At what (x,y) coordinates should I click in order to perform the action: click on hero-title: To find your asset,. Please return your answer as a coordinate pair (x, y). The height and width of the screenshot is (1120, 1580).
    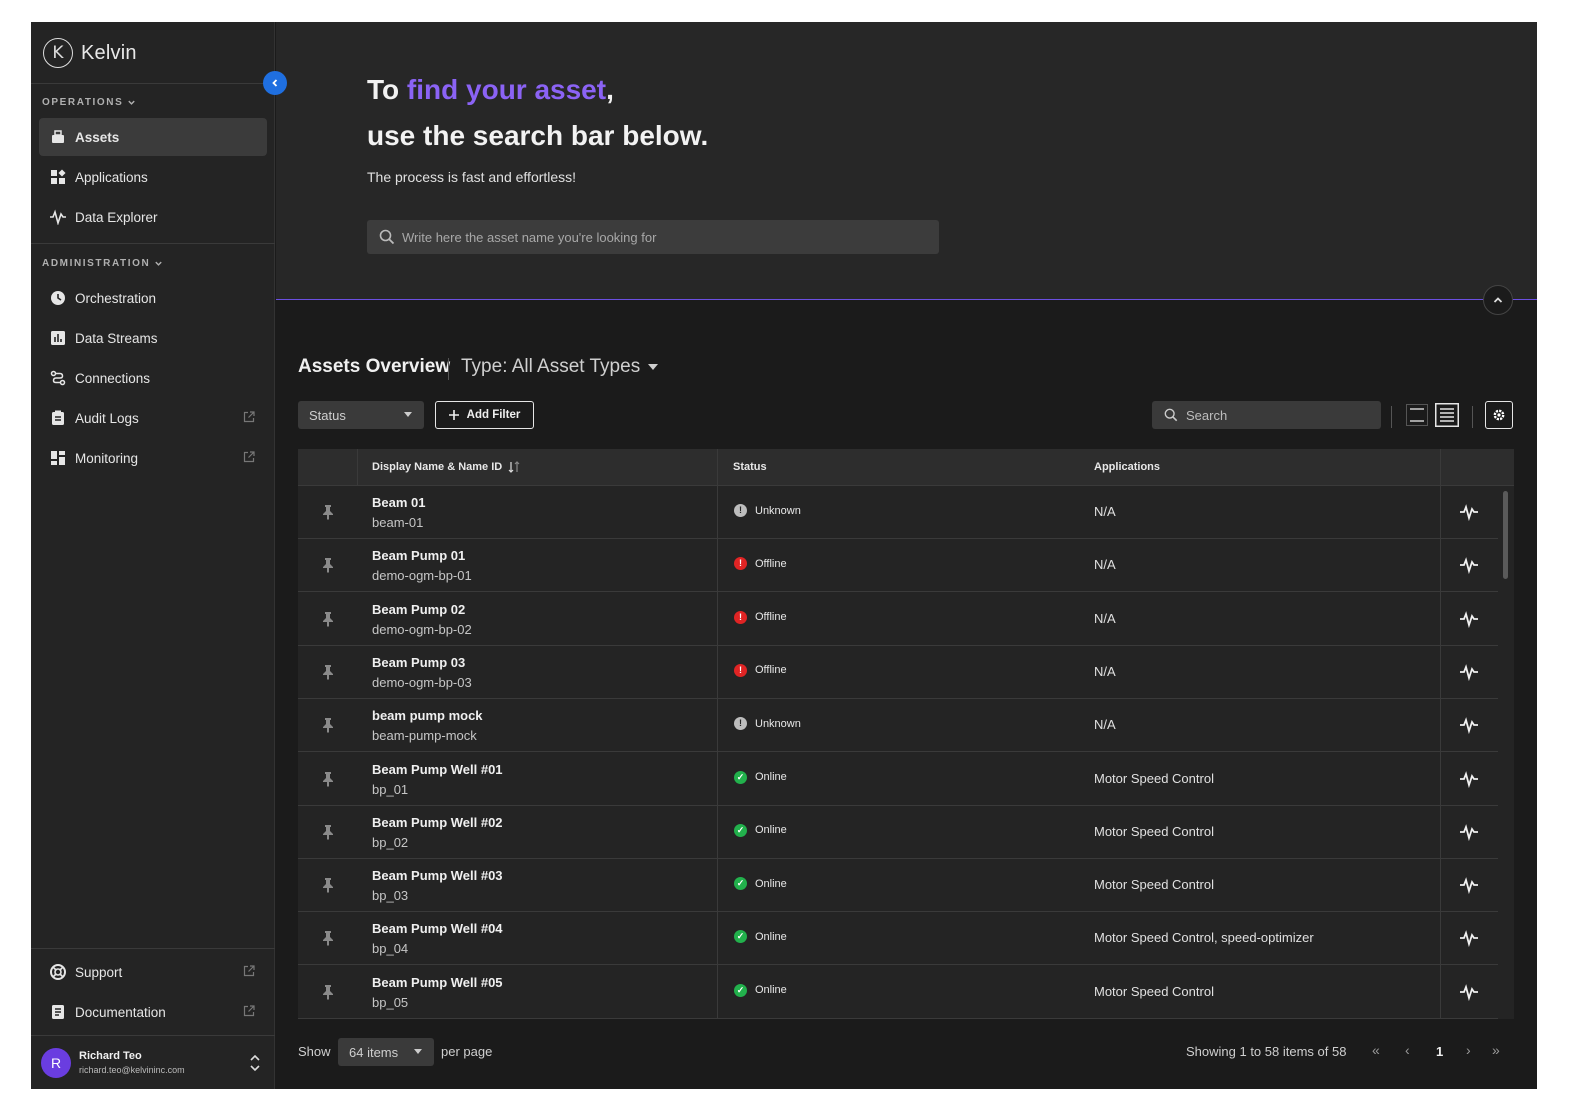
    Looking at the image, I should click on (490, 90).